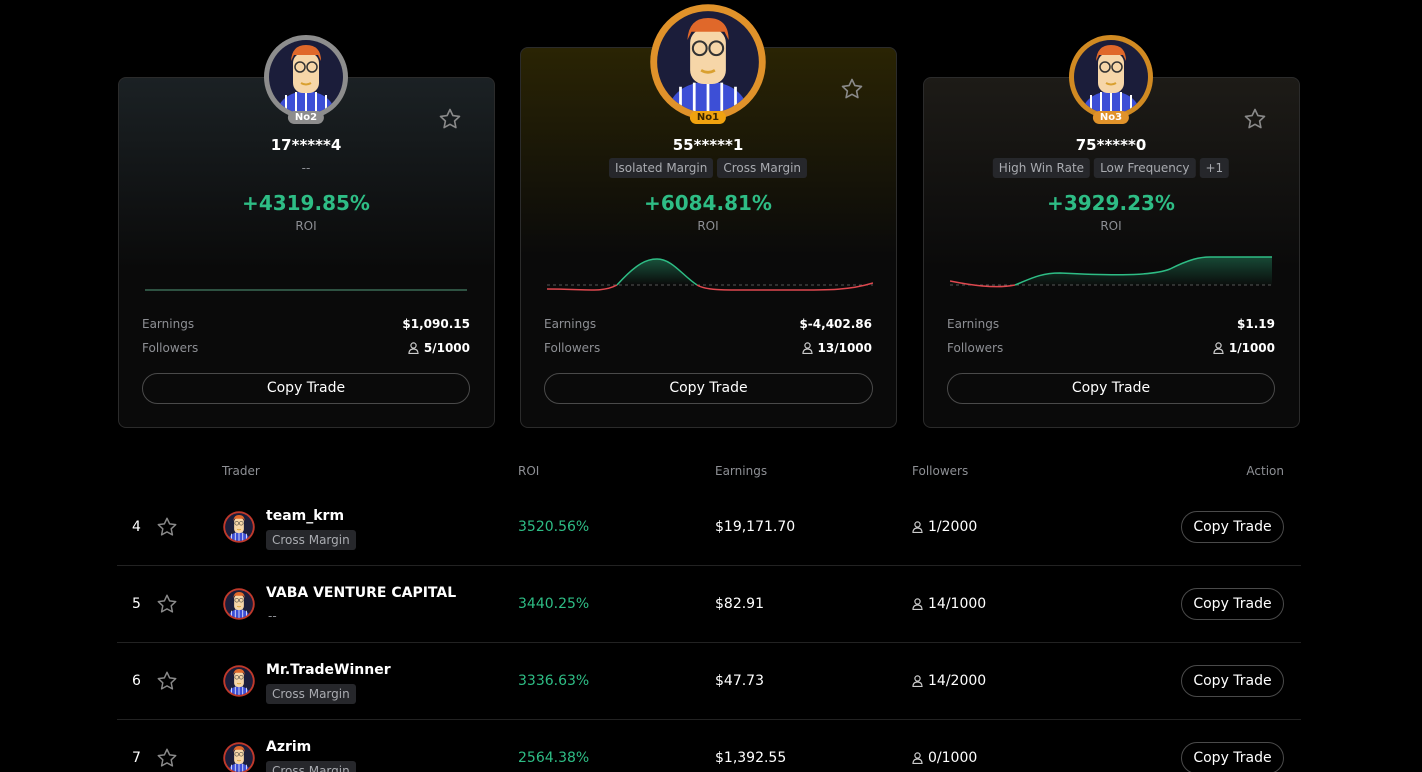  I want to click on rank: 7, so click(136, 758).